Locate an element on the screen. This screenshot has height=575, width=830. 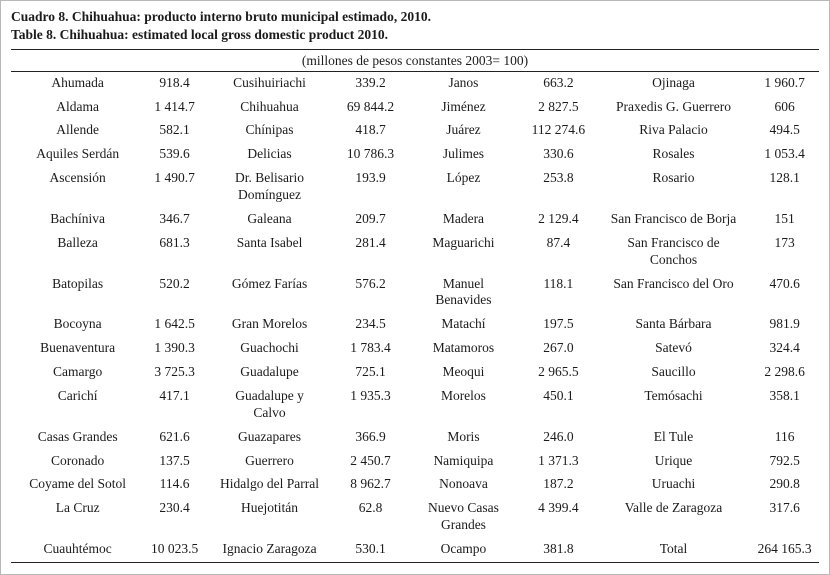
municipality-name: Juárez is located at coordinates (463, 130).